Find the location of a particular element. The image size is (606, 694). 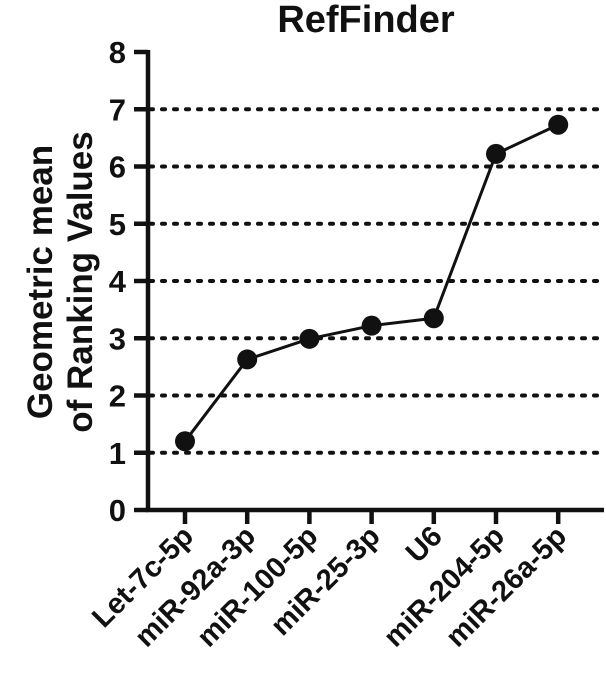

chart-title: RefFinder is located at coordinates (366, 20).